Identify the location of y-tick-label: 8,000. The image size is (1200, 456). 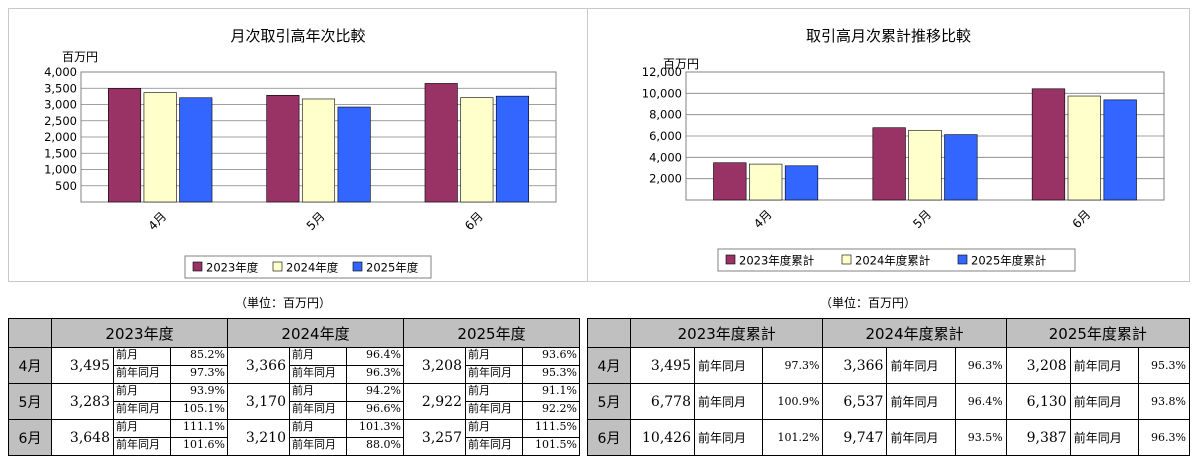
(665, 115).